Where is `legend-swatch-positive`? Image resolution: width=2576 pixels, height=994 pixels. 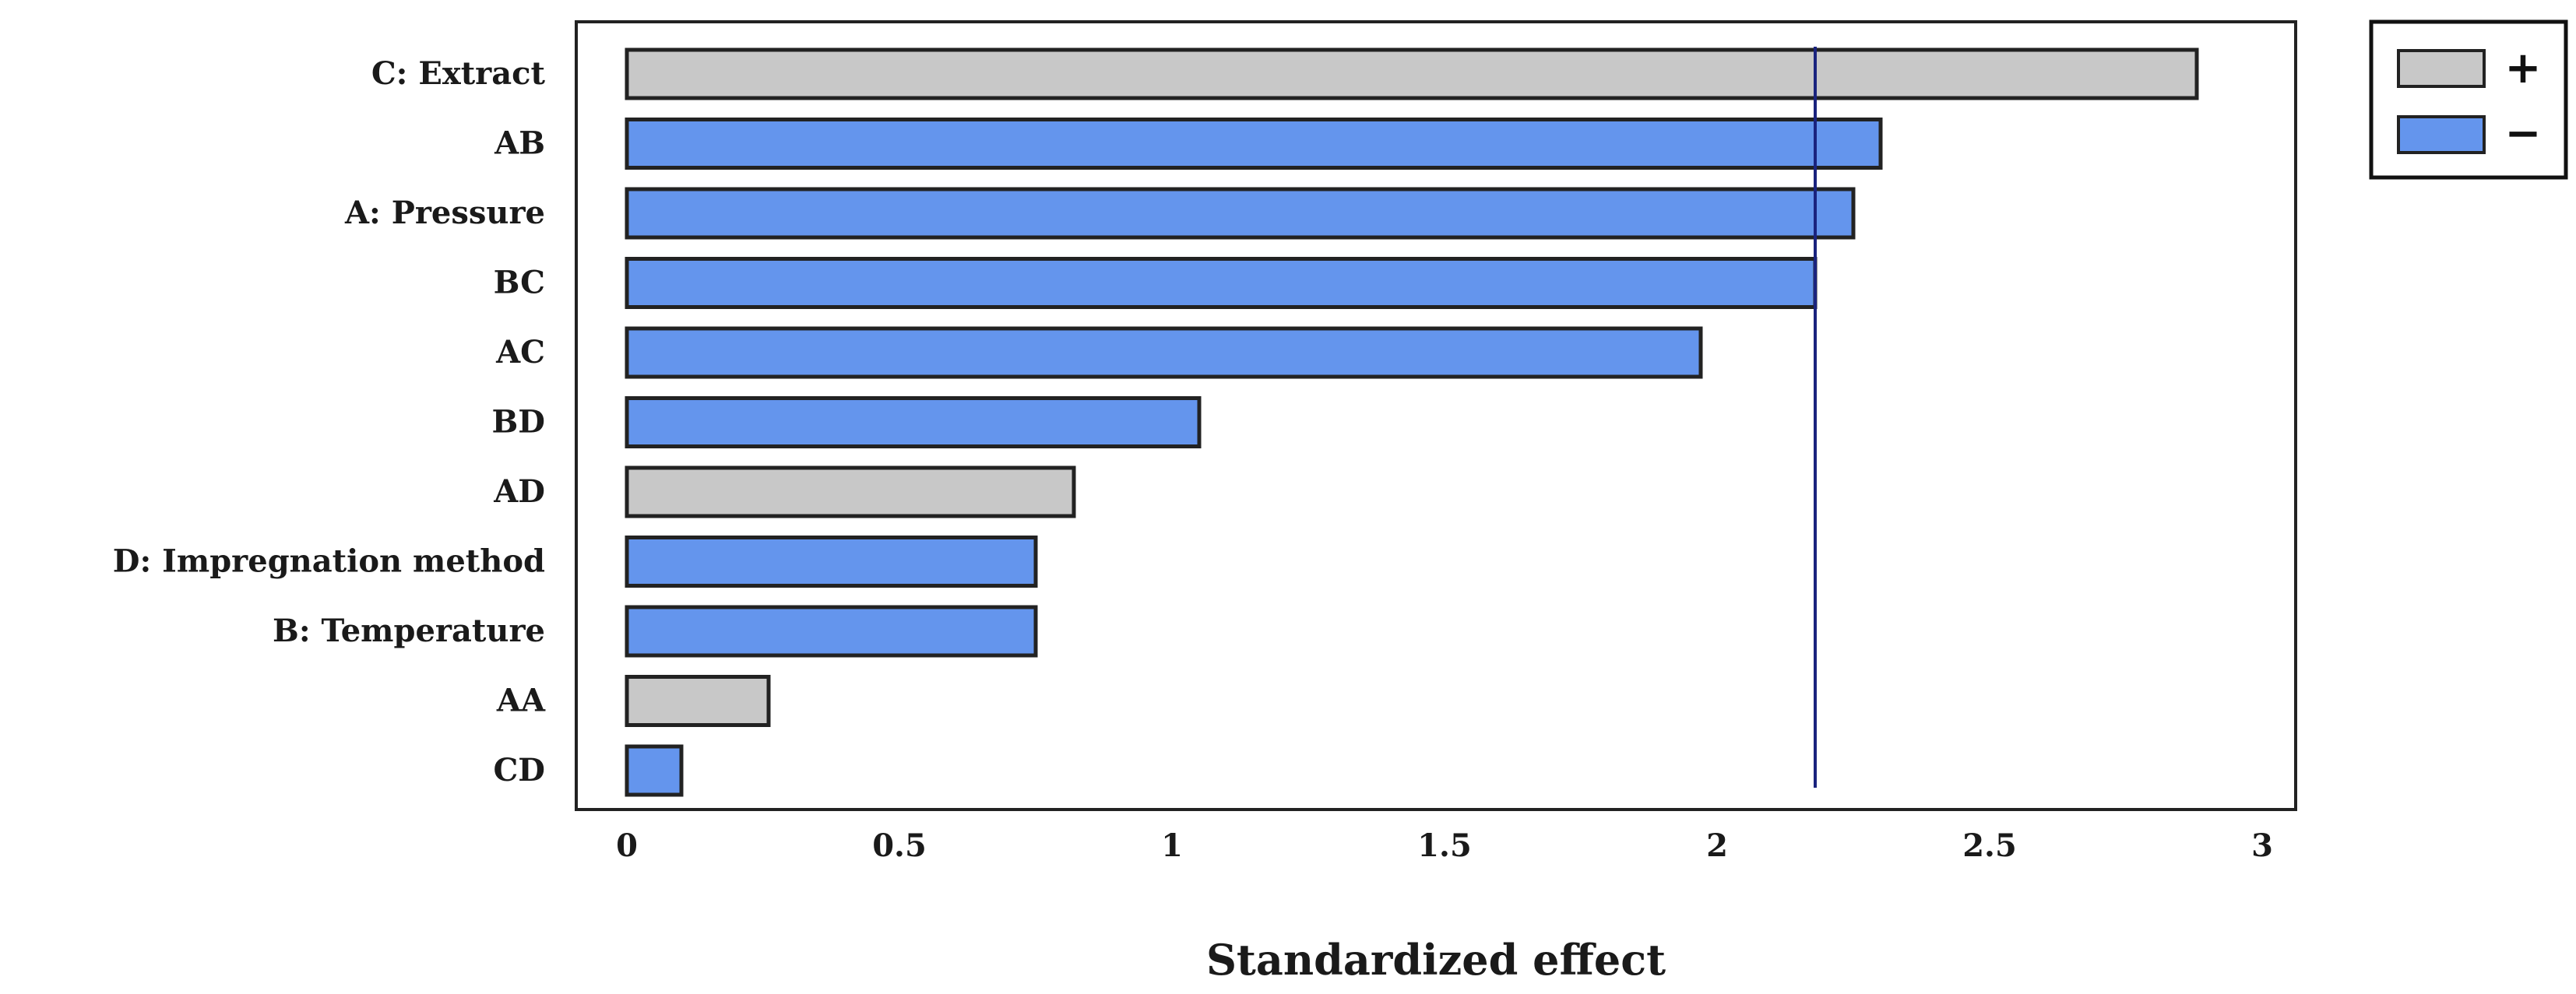 legend-swatch-positive is located at coordinates (2441, 68).